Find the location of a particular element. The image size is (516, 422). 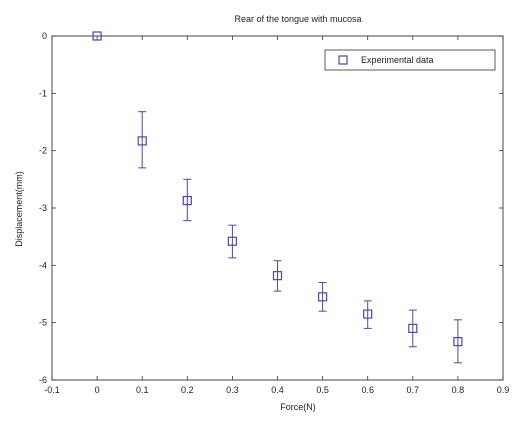

x-tick-label: 0.8 is located at coordinates (458, 390).